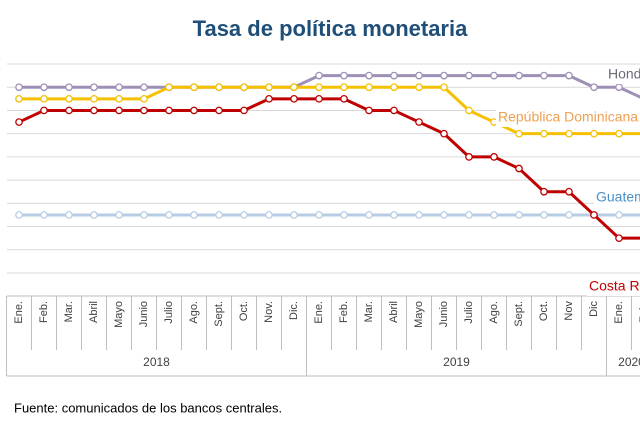 This screenshot has width=640, height=424. I want to click on x-tick-label: Feb., so click(344, 312).